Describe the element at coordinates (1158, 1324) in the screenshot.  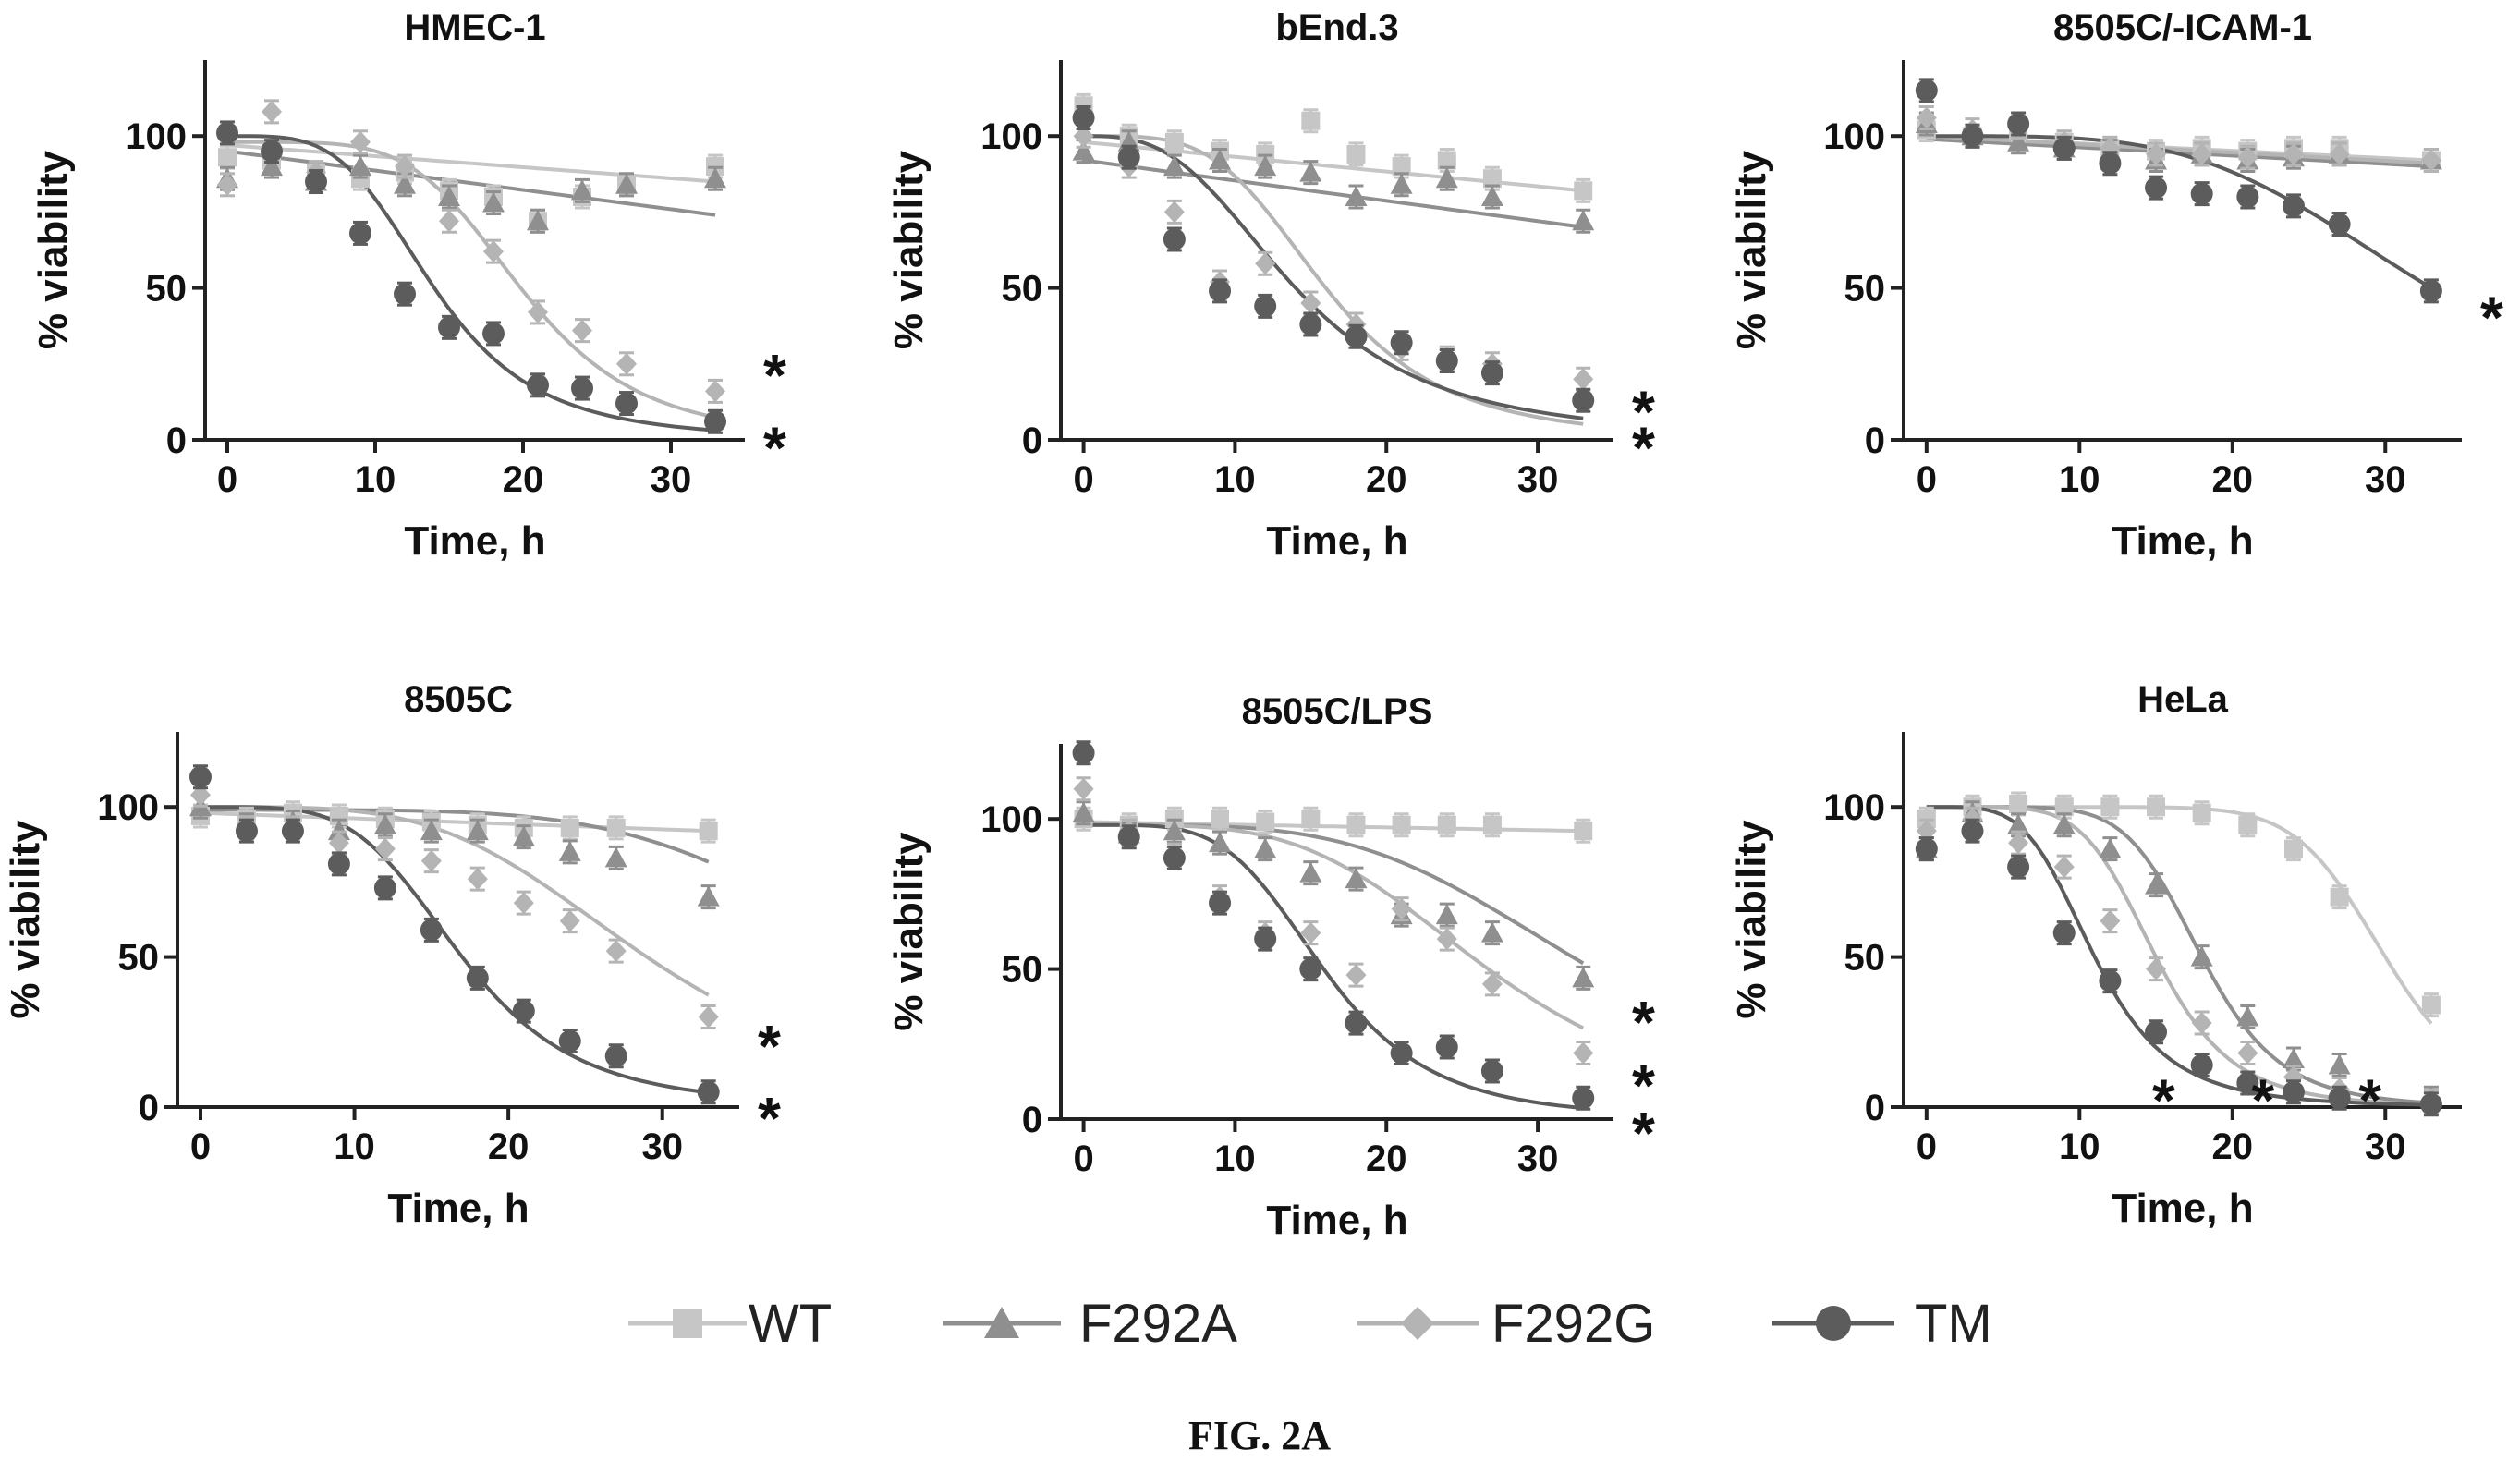
I see `legend-label: F292A` at that location.